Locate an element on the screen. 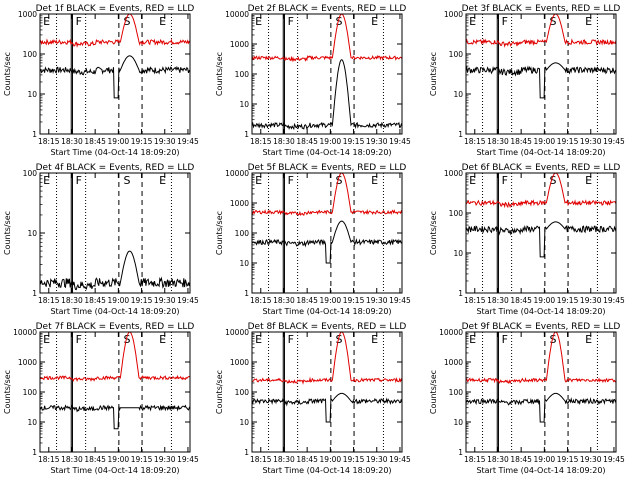  panel-title: Det 8f BLACK = Events, RED = LLD is located at coordinates (327, 327).